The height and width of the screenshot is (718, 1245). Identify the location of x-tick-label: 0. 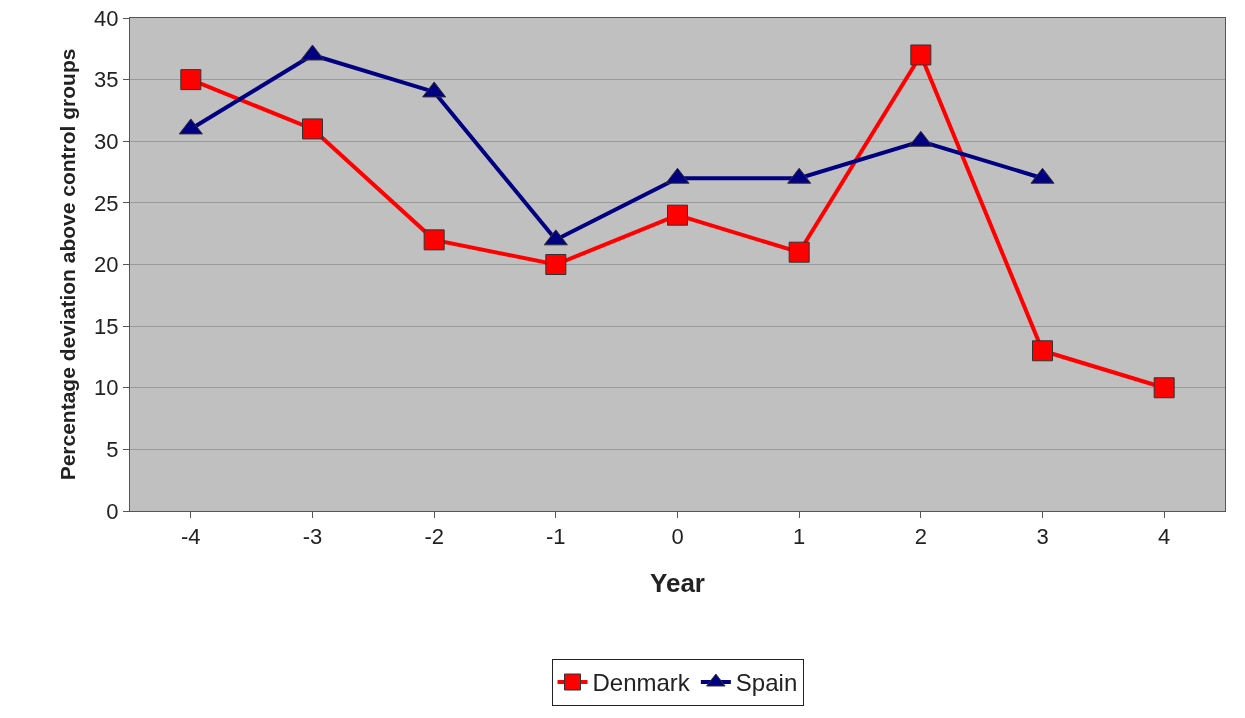
(677, 537).